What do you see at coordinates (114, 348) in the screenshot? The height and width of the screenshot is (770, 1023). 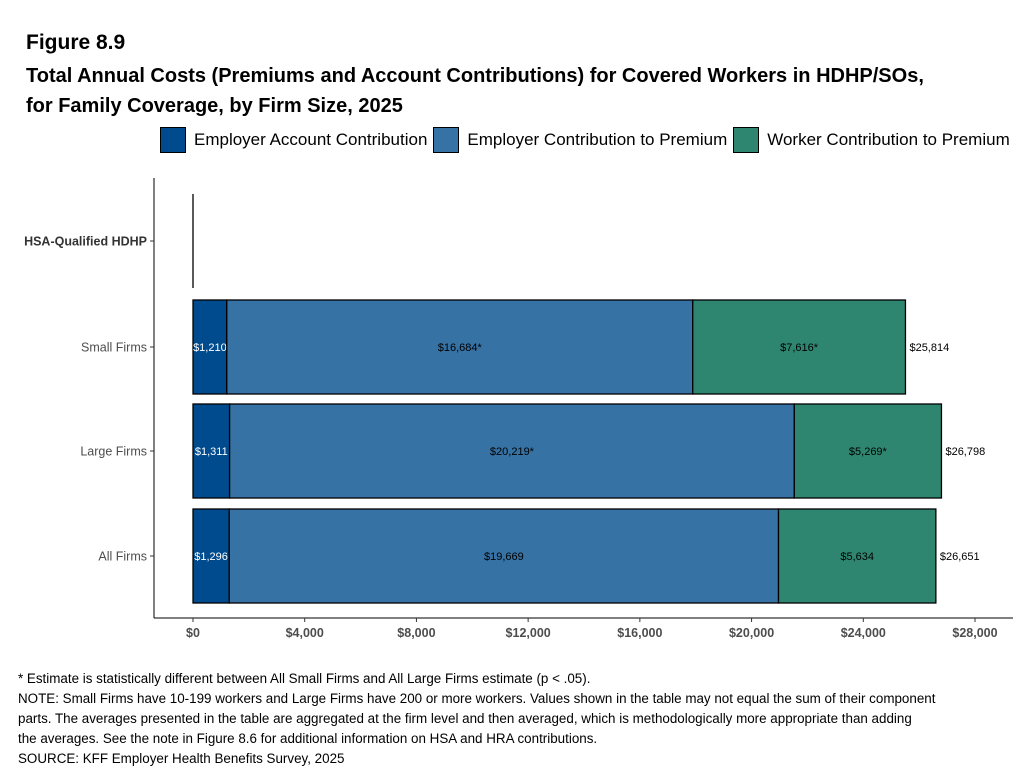 I see `y-tick-label-small-firms: Small Firms` at bounding box center [114, 348].